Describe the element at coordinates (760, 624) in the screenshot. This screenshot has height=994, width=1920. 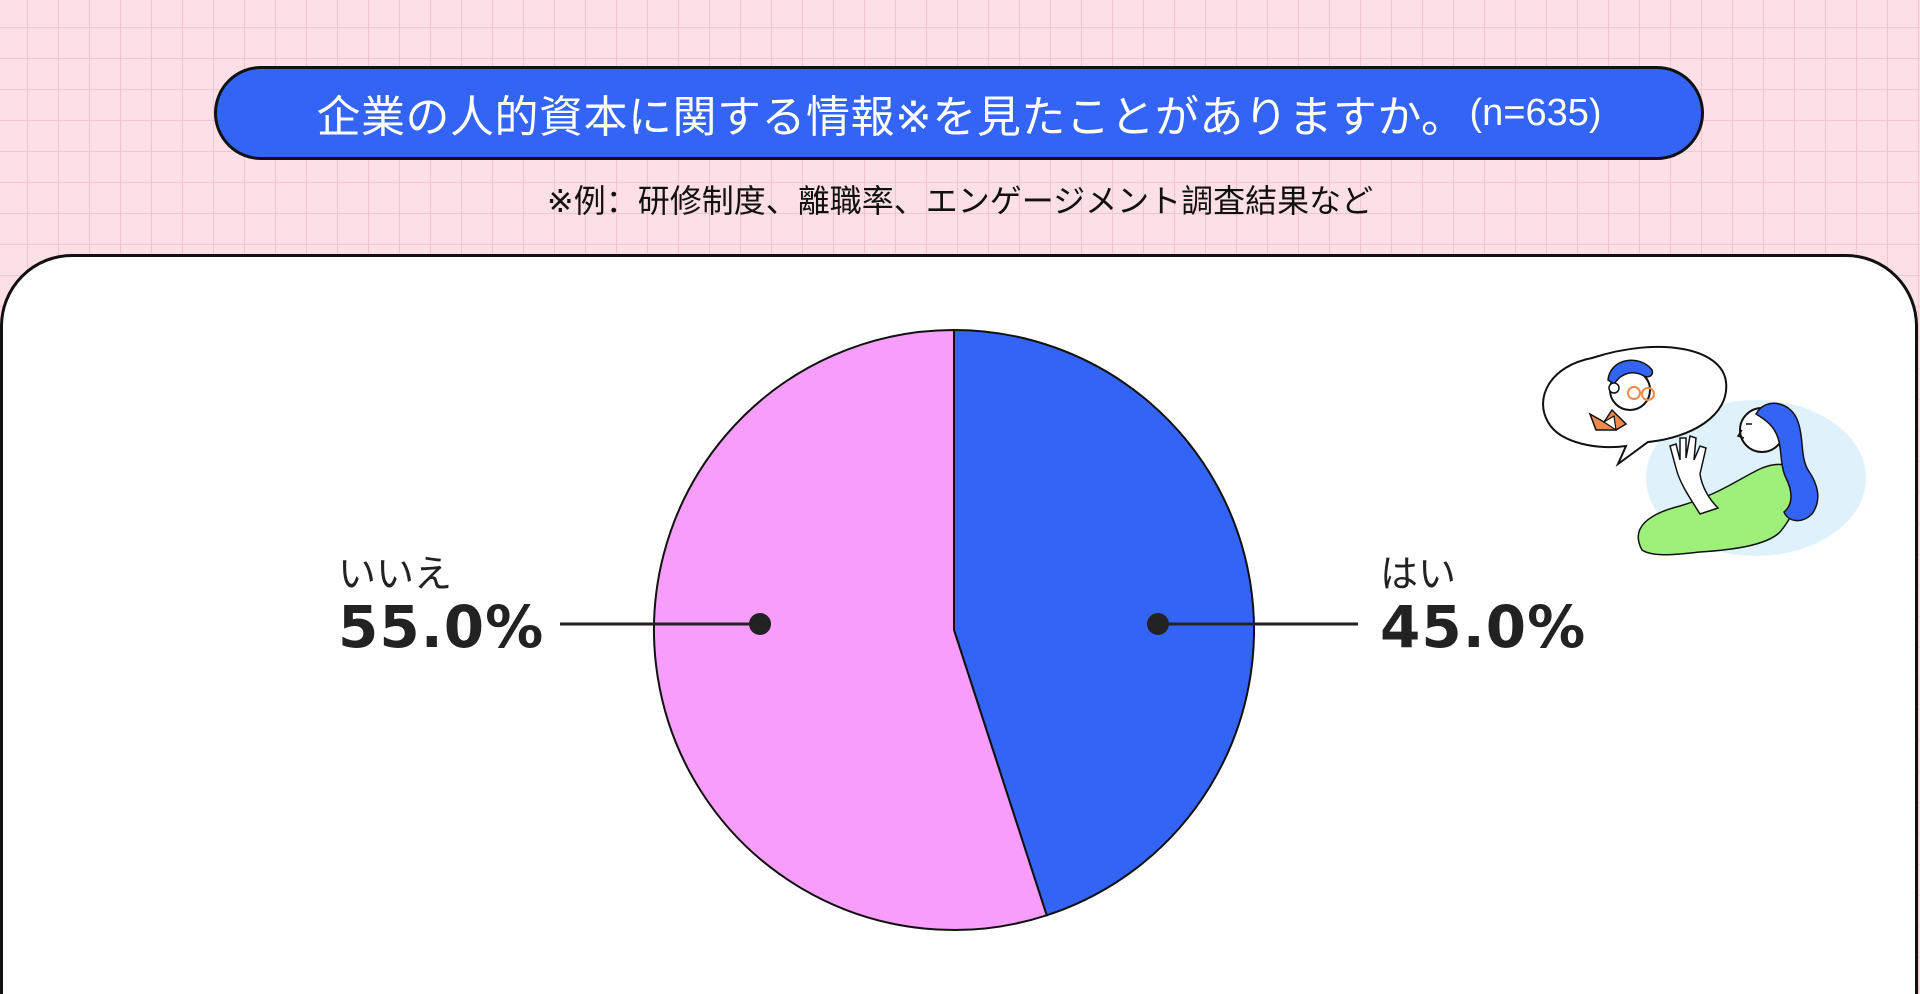
I see `leader-dot-no` at that location.